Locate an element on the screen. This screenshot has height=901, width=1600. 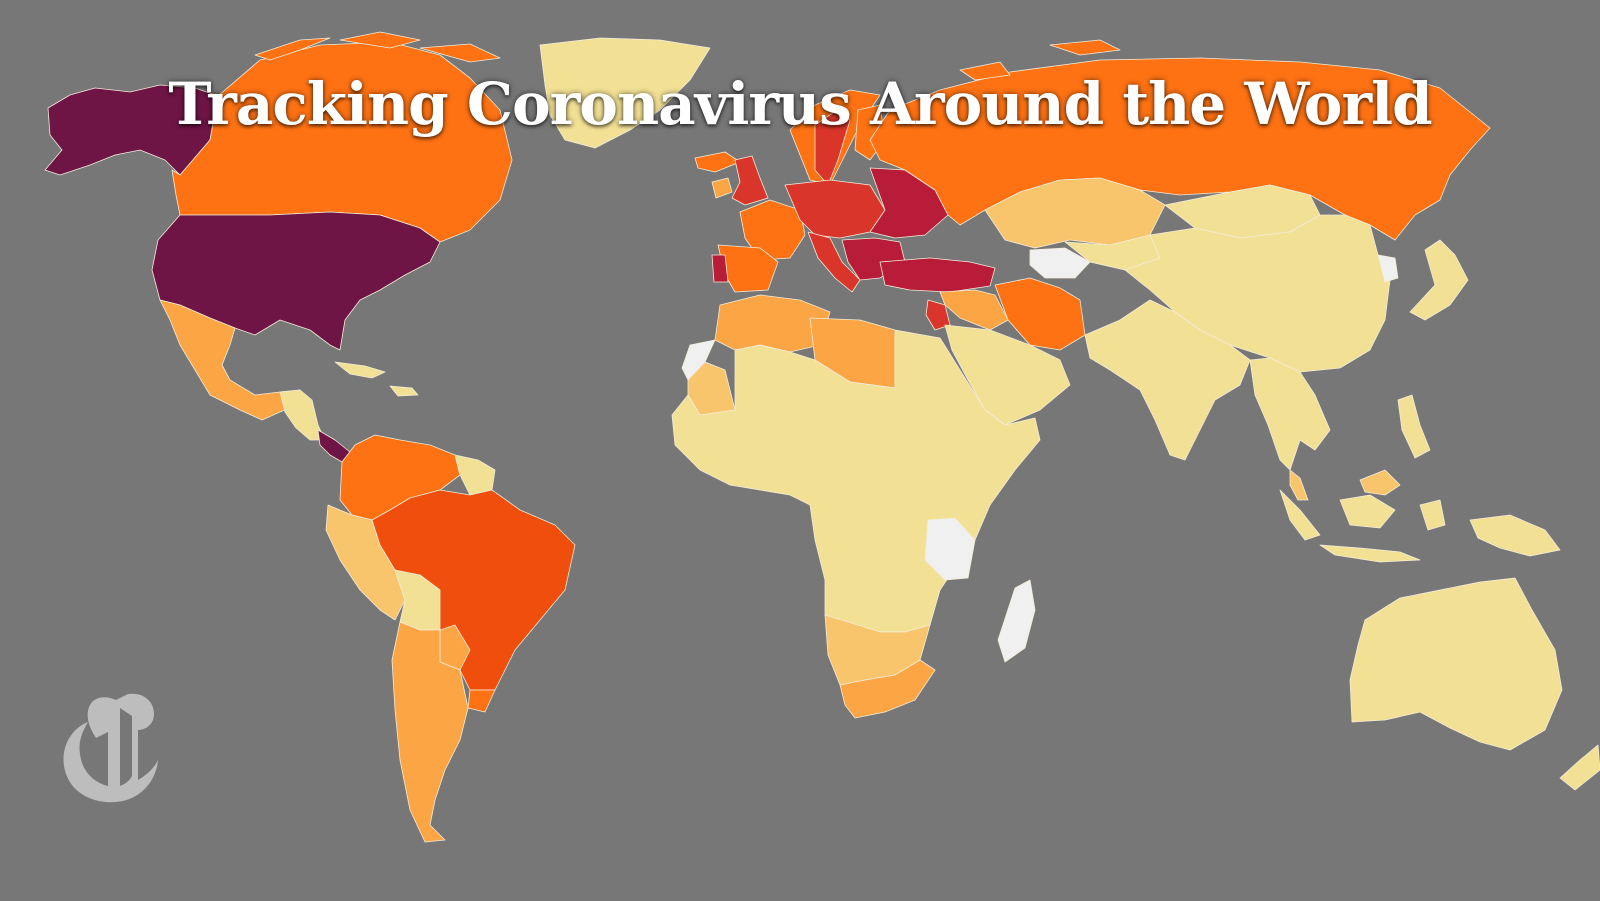
region-uruguay is located at coordinates (481, 701).